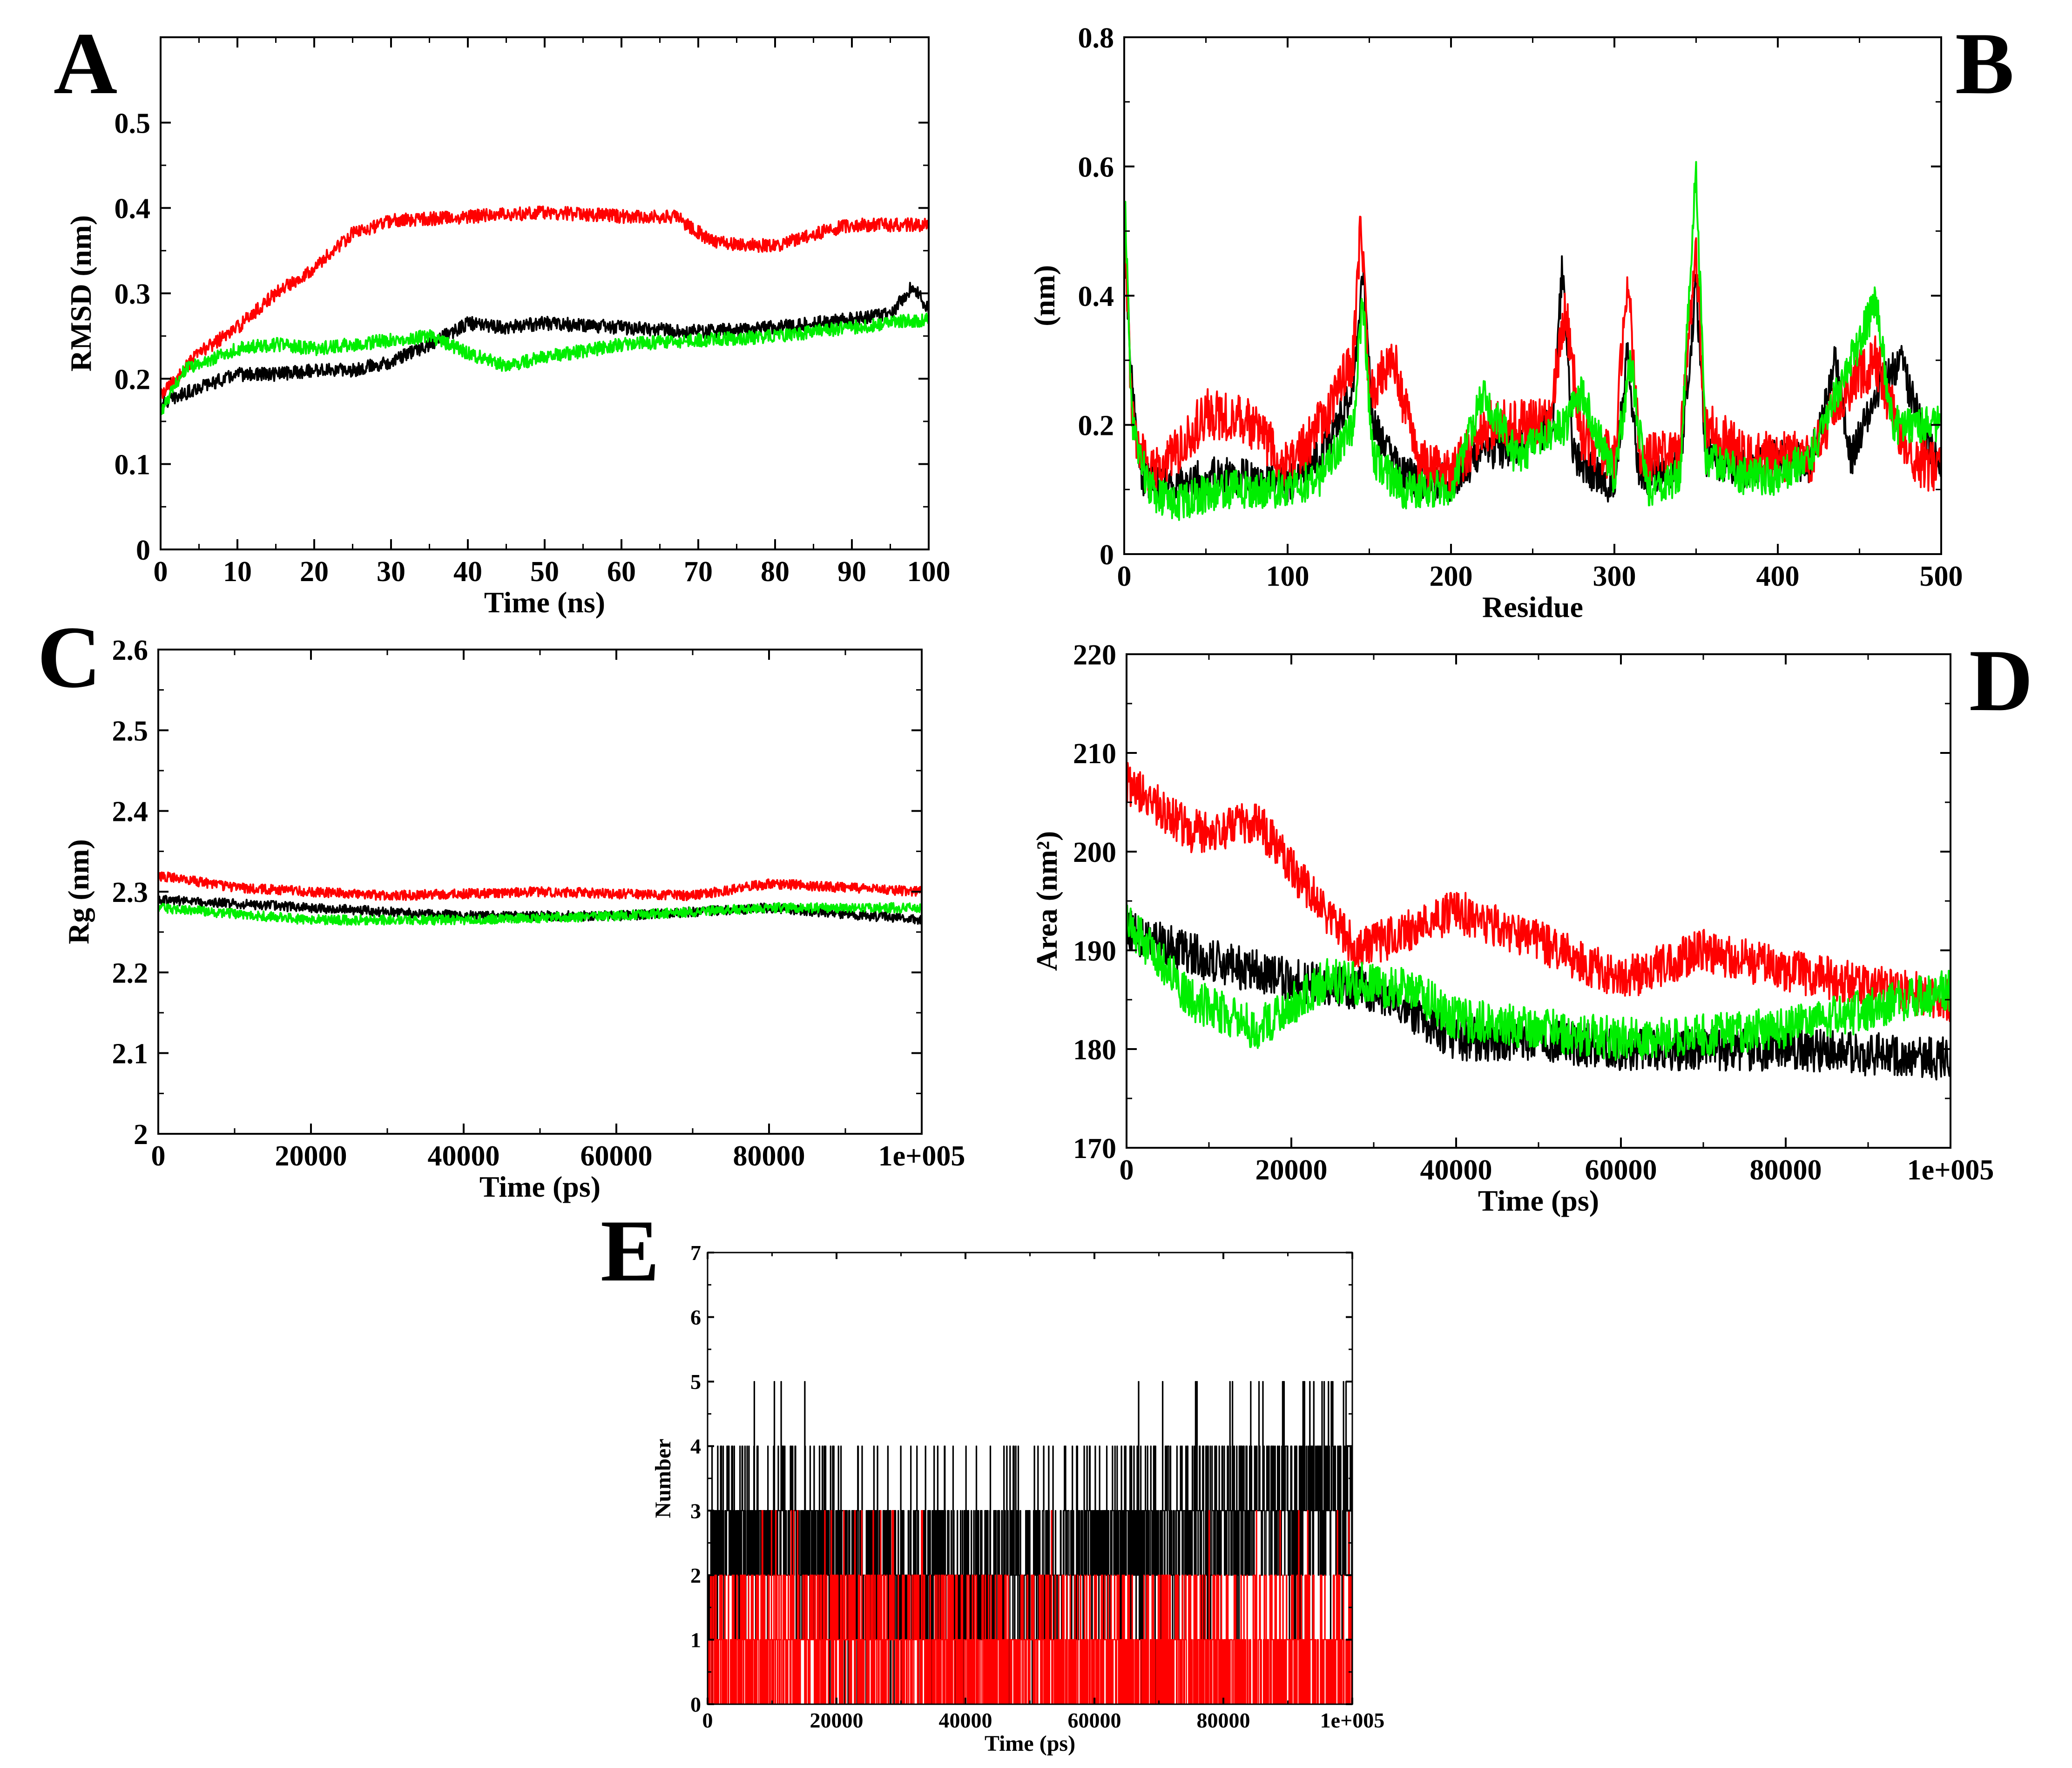  What do you see at coordinates (695, 1317) in the screenshot?
I see `y-tick-label-e: 6` at bounding box center [695, 1317].